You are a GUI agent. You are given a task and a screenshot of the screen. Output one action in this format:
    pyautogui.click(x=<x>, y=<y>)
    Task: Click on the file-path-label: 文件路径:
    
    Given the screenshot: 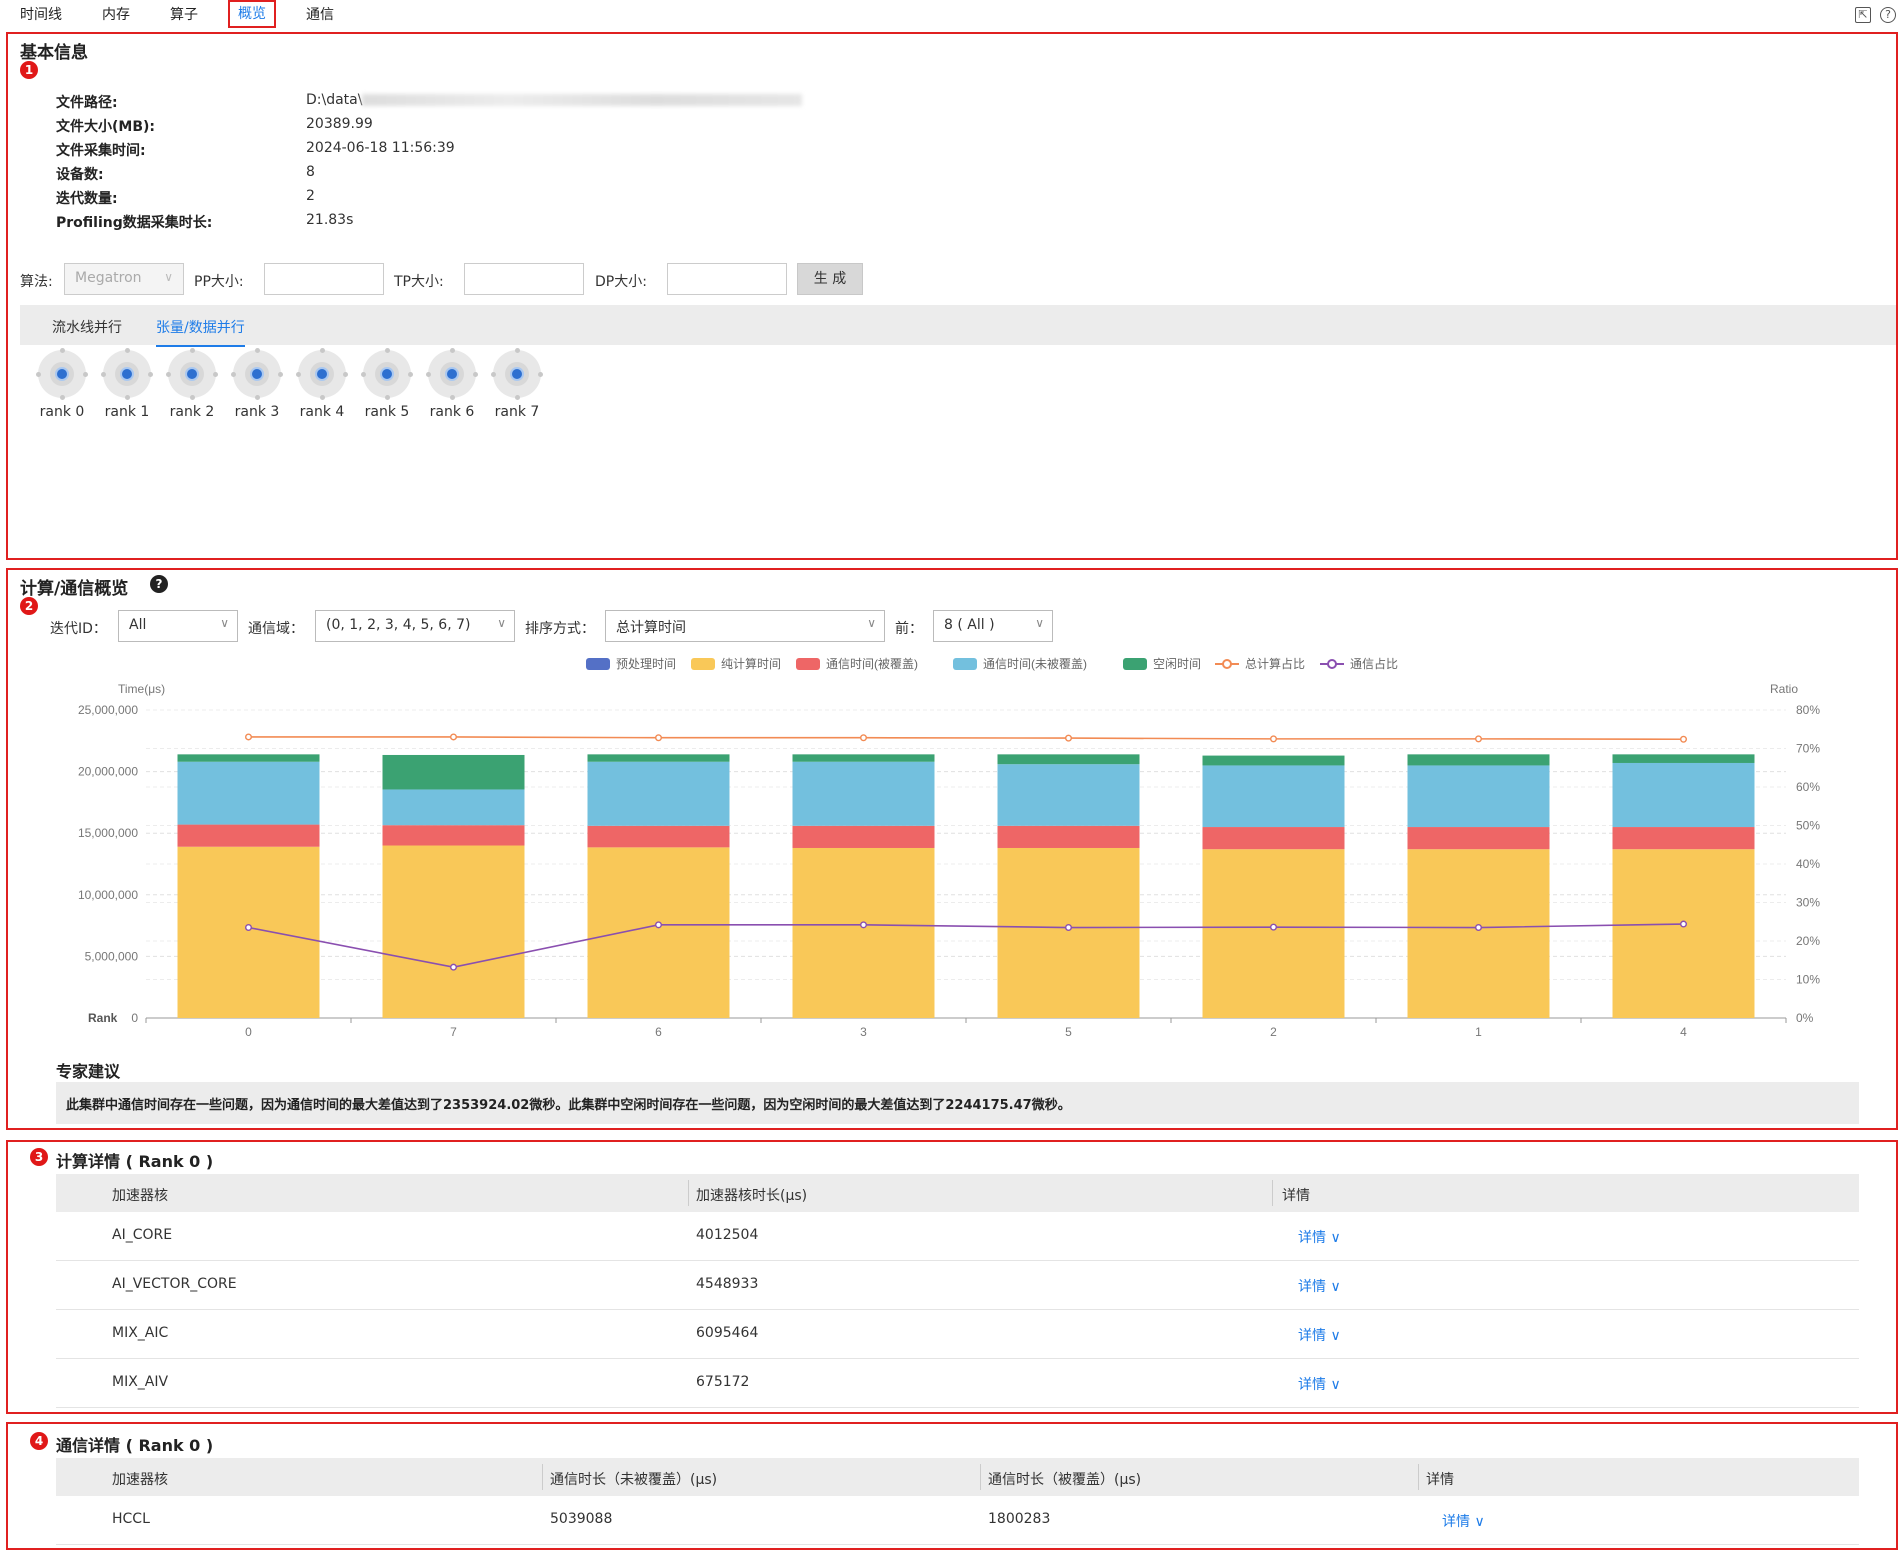 What is the action you would take?
    pyautogui.click(x=87, y=103)
    